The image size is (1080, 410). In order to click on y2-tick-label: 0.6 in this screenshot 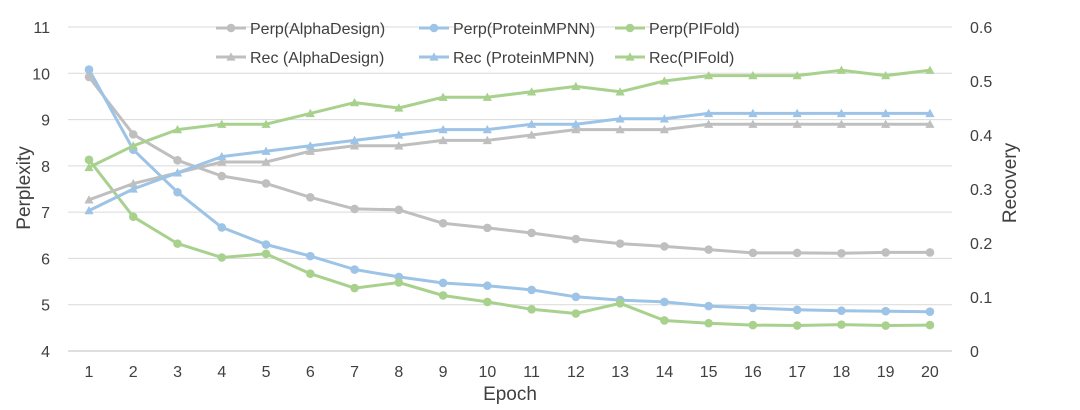, I will do `click(981, 28)`.